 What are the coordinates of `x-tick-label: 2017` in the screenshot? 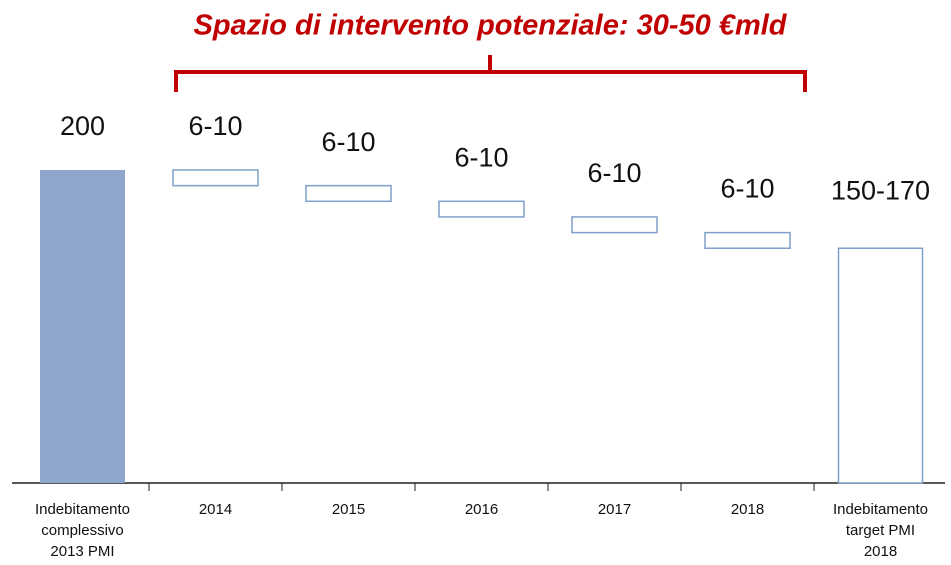 It's located at (614, 509).